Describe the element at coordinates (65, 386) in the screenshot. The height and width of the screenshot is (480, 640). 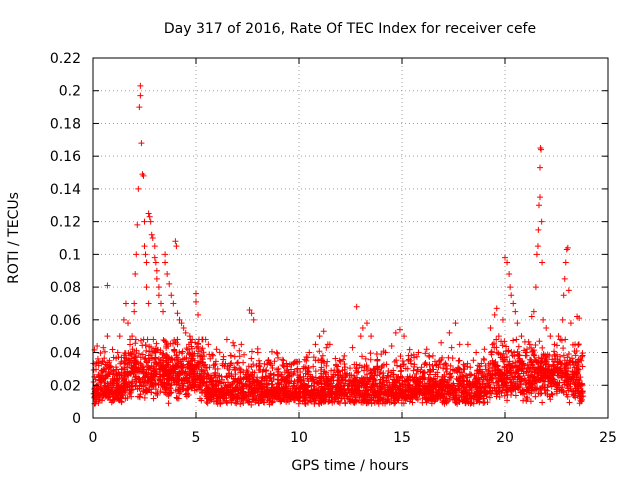
I see `y-tick-label: 0.02` at that location.